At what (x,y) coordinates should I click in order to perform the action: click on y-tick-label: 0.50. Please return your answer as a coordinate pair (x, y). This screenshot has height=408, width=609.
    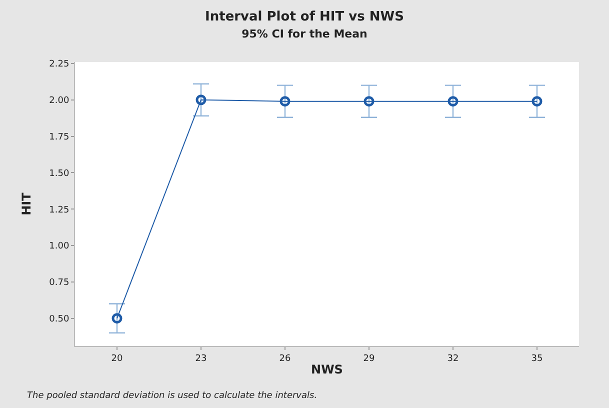
    Looking at the image, I should click on (59, 319).